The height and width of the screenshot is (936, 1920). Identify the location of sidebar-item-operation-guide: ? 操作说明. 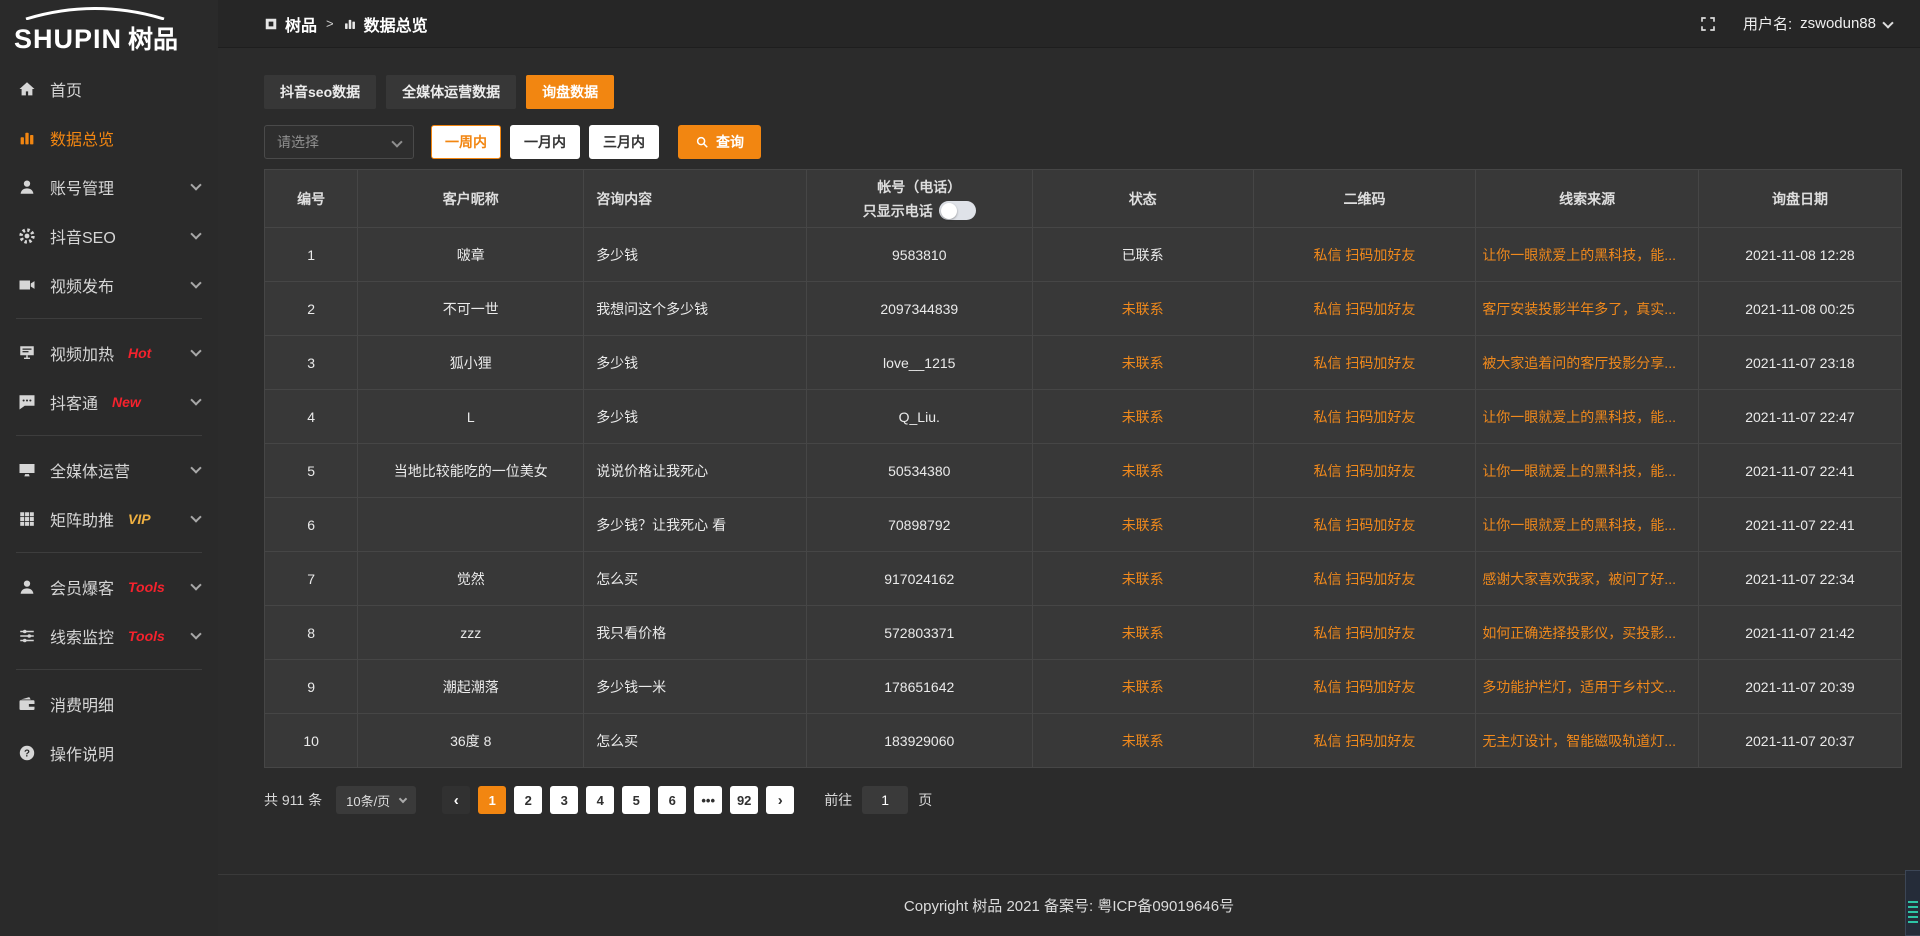
(109, 752).